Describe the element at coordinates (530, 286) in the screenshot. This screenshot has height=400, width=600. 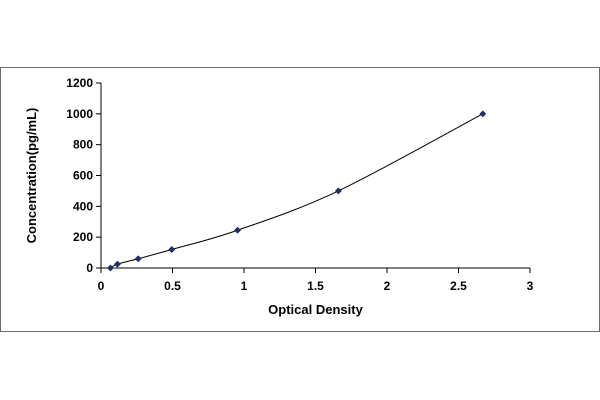
I see `x-tick-label: 3` at that location.